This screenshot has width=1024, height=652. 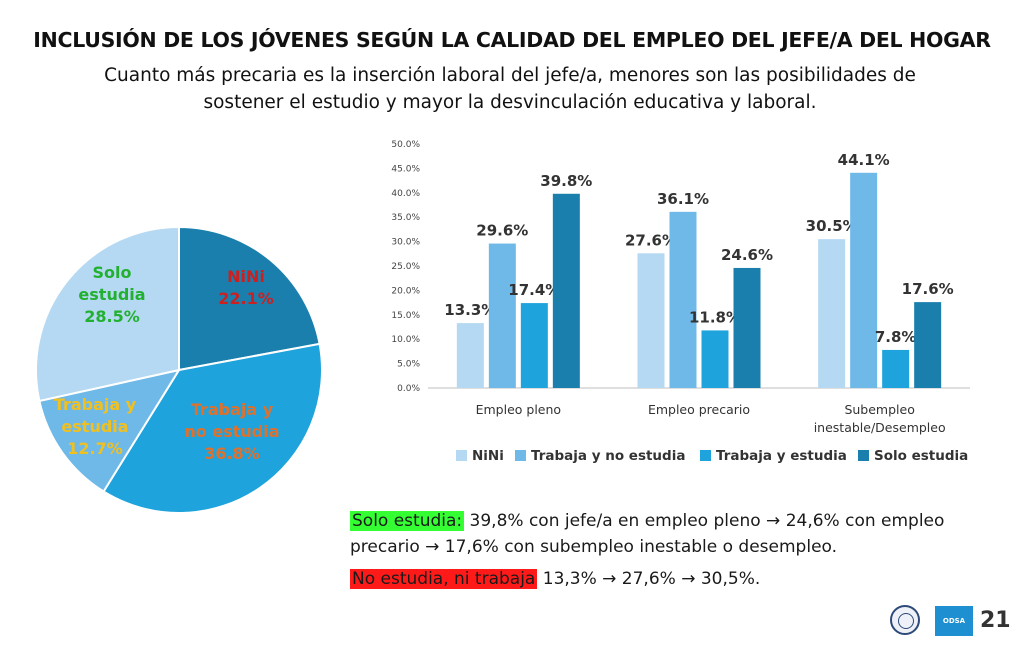 What do you see at coordinates (408, 389) in the screenshot?
I see `y-tick-label: 0.0%` at bounding box center [408, 389].